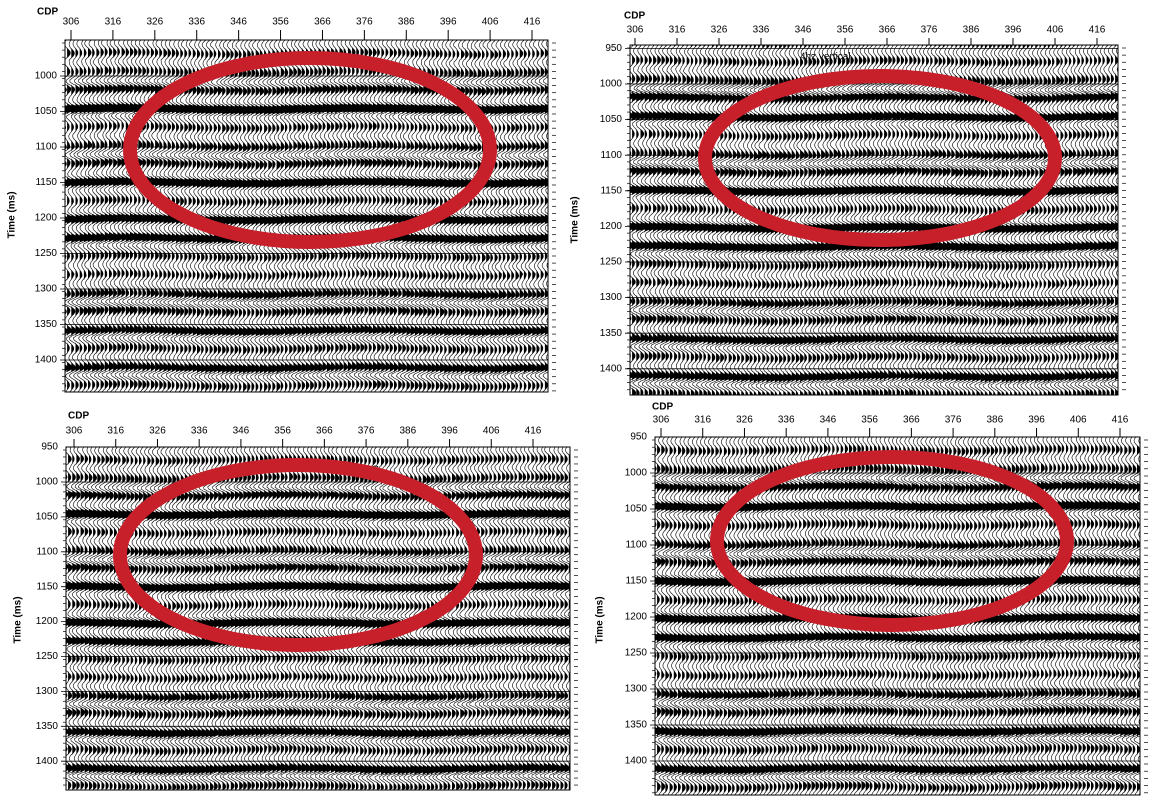 Image resolution: width=1151 pixels, height=798 pixels. What do you see at coordinates (636, 509) in the screenshot?
I see `y-tick-label: 1050` at bounding box center [636, 509].